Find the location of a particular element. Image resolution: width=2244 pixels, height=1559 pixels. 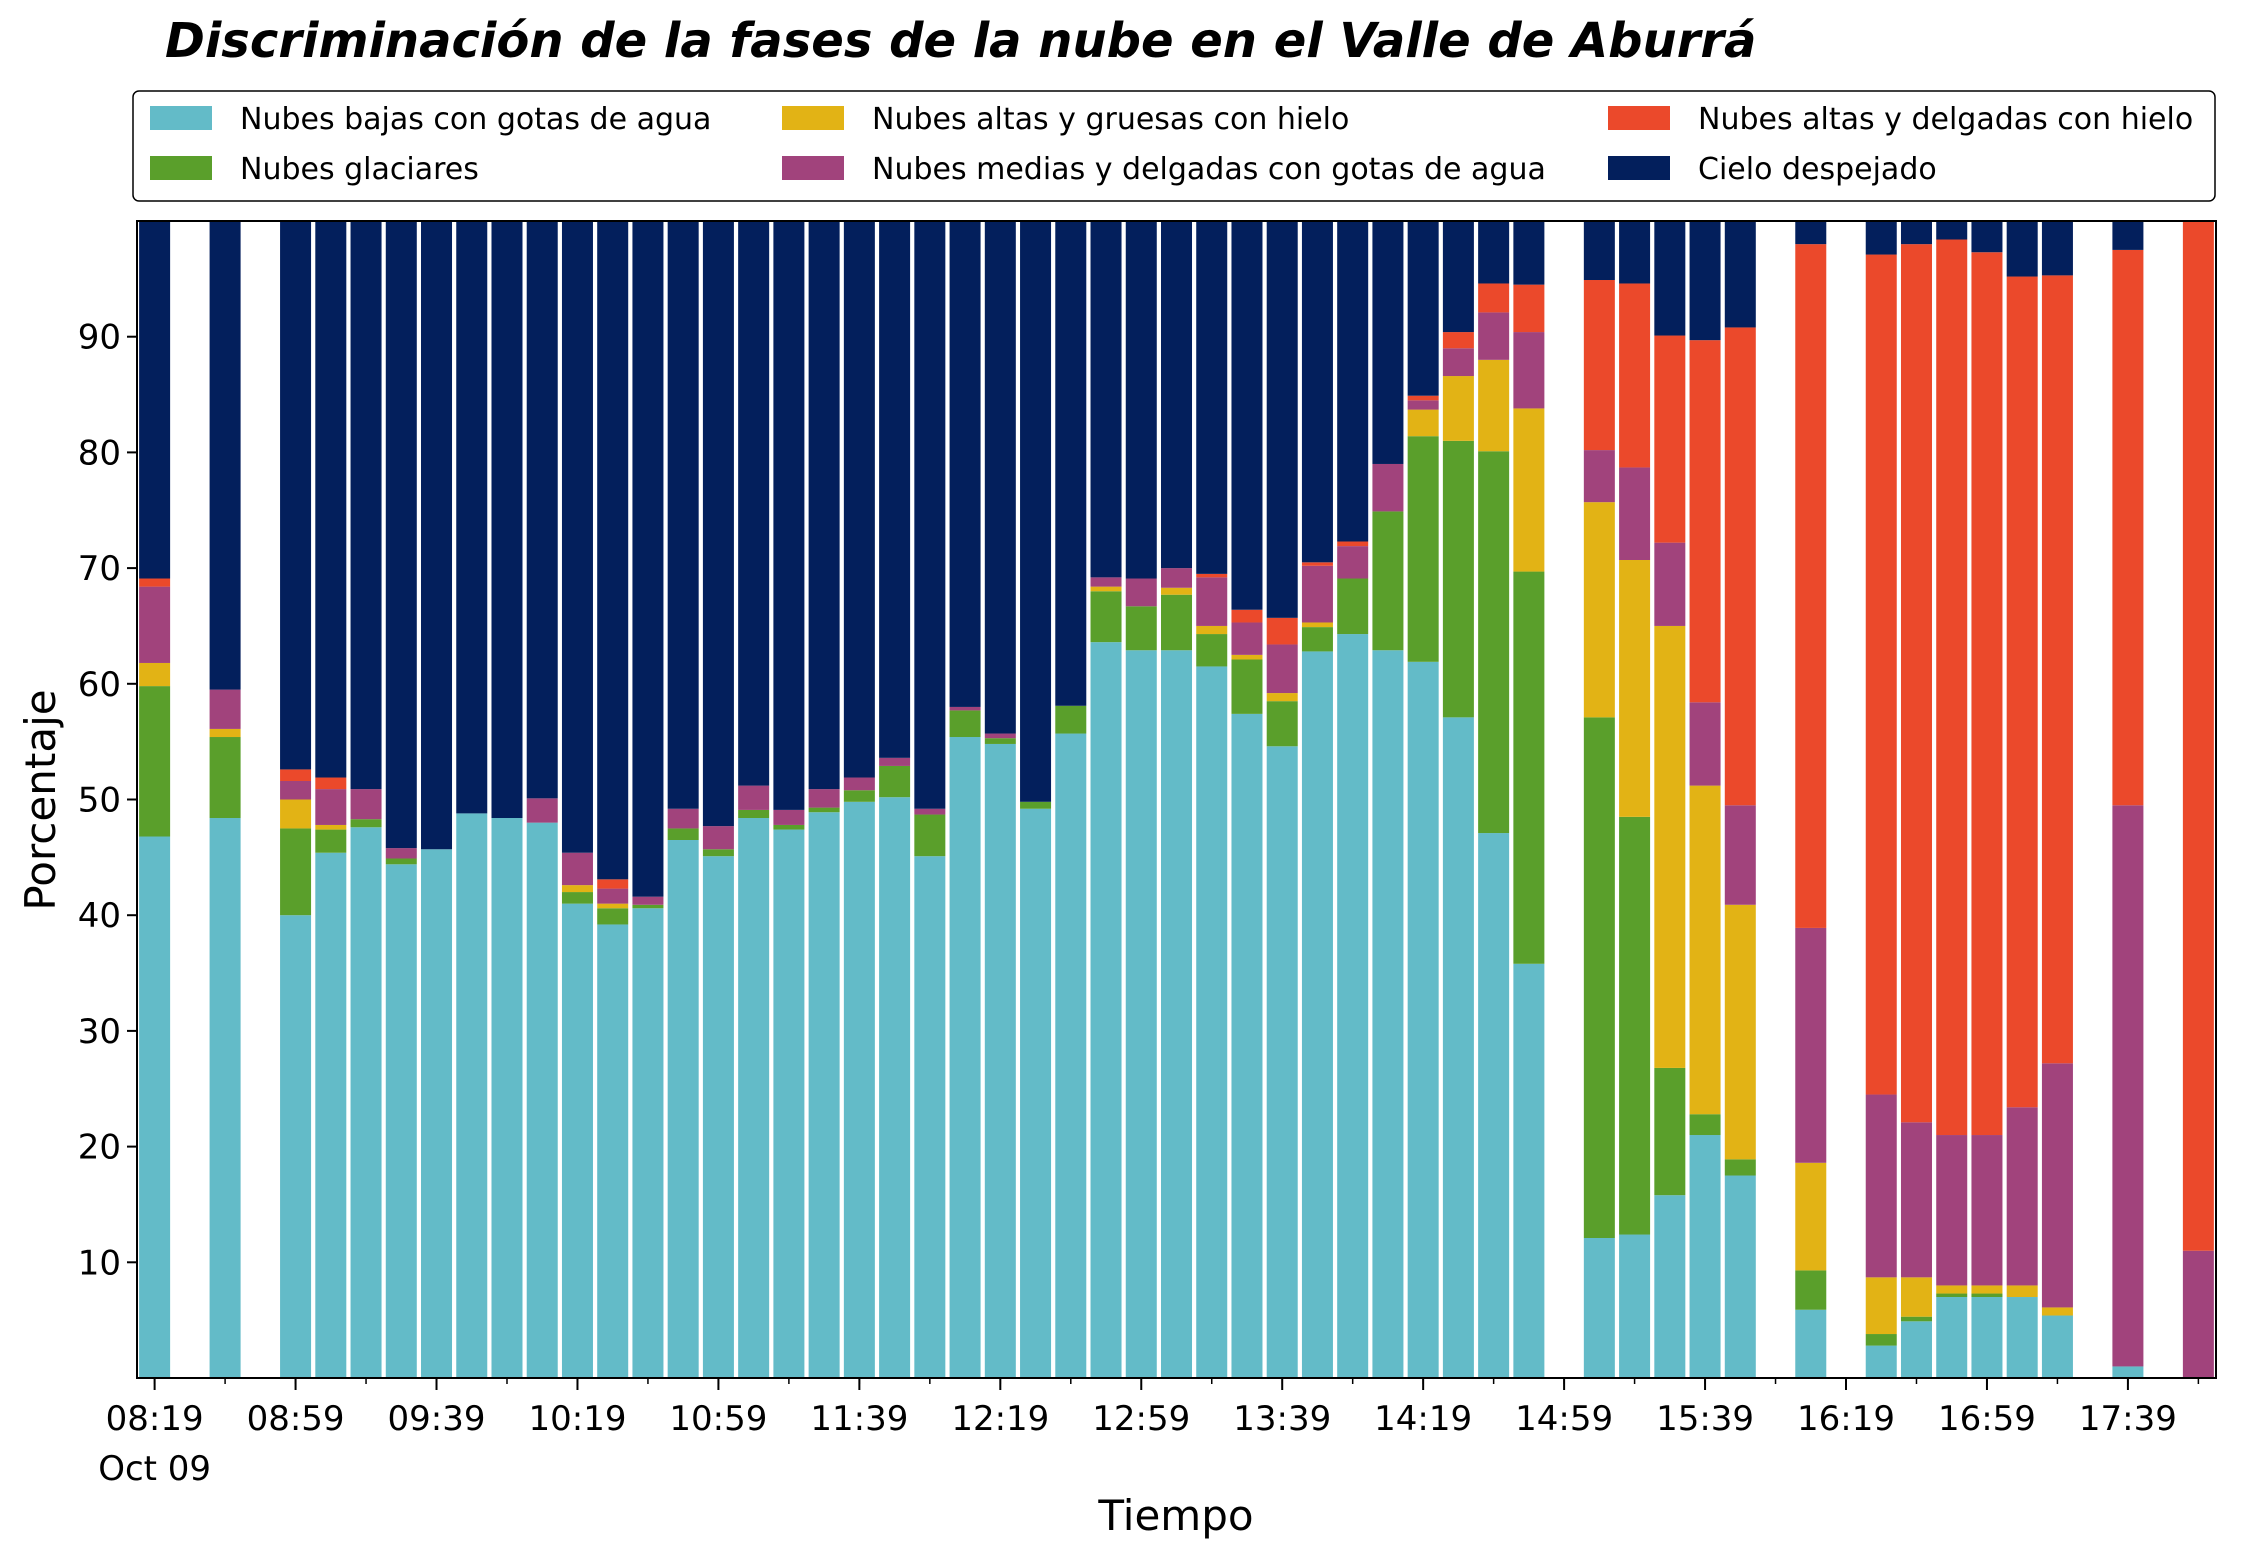

bar-stack-16:09 is located at coordinates (1811, 799).